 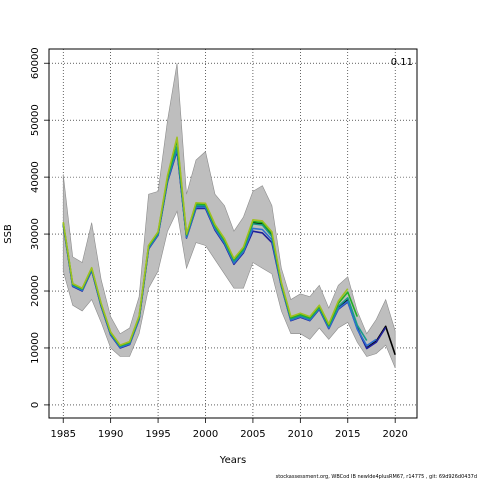 I want to click on x-axis-title: Years, so click(x=232, y=460).